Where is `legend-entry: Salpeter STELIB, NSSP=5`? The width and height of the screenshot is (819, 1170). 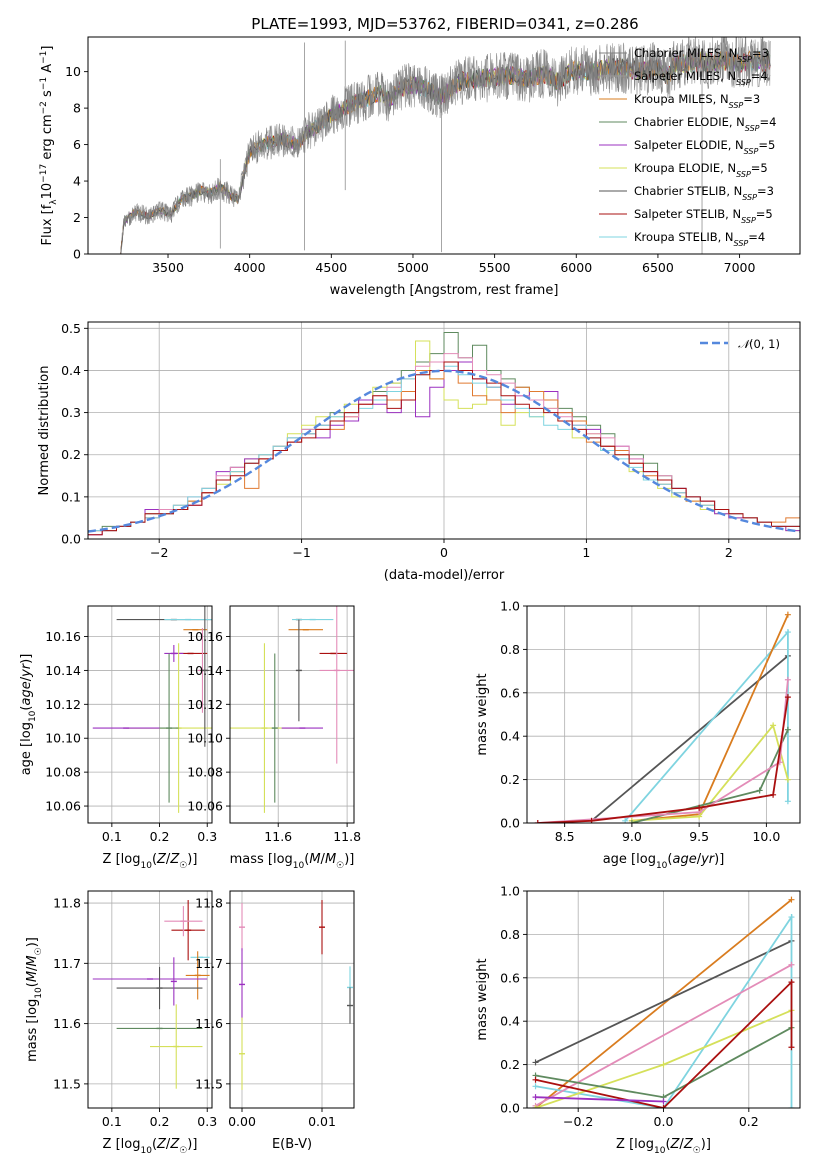 legend-entry: Salpeter STELIB, NSSP=5 is located at coordinates (703, 216).